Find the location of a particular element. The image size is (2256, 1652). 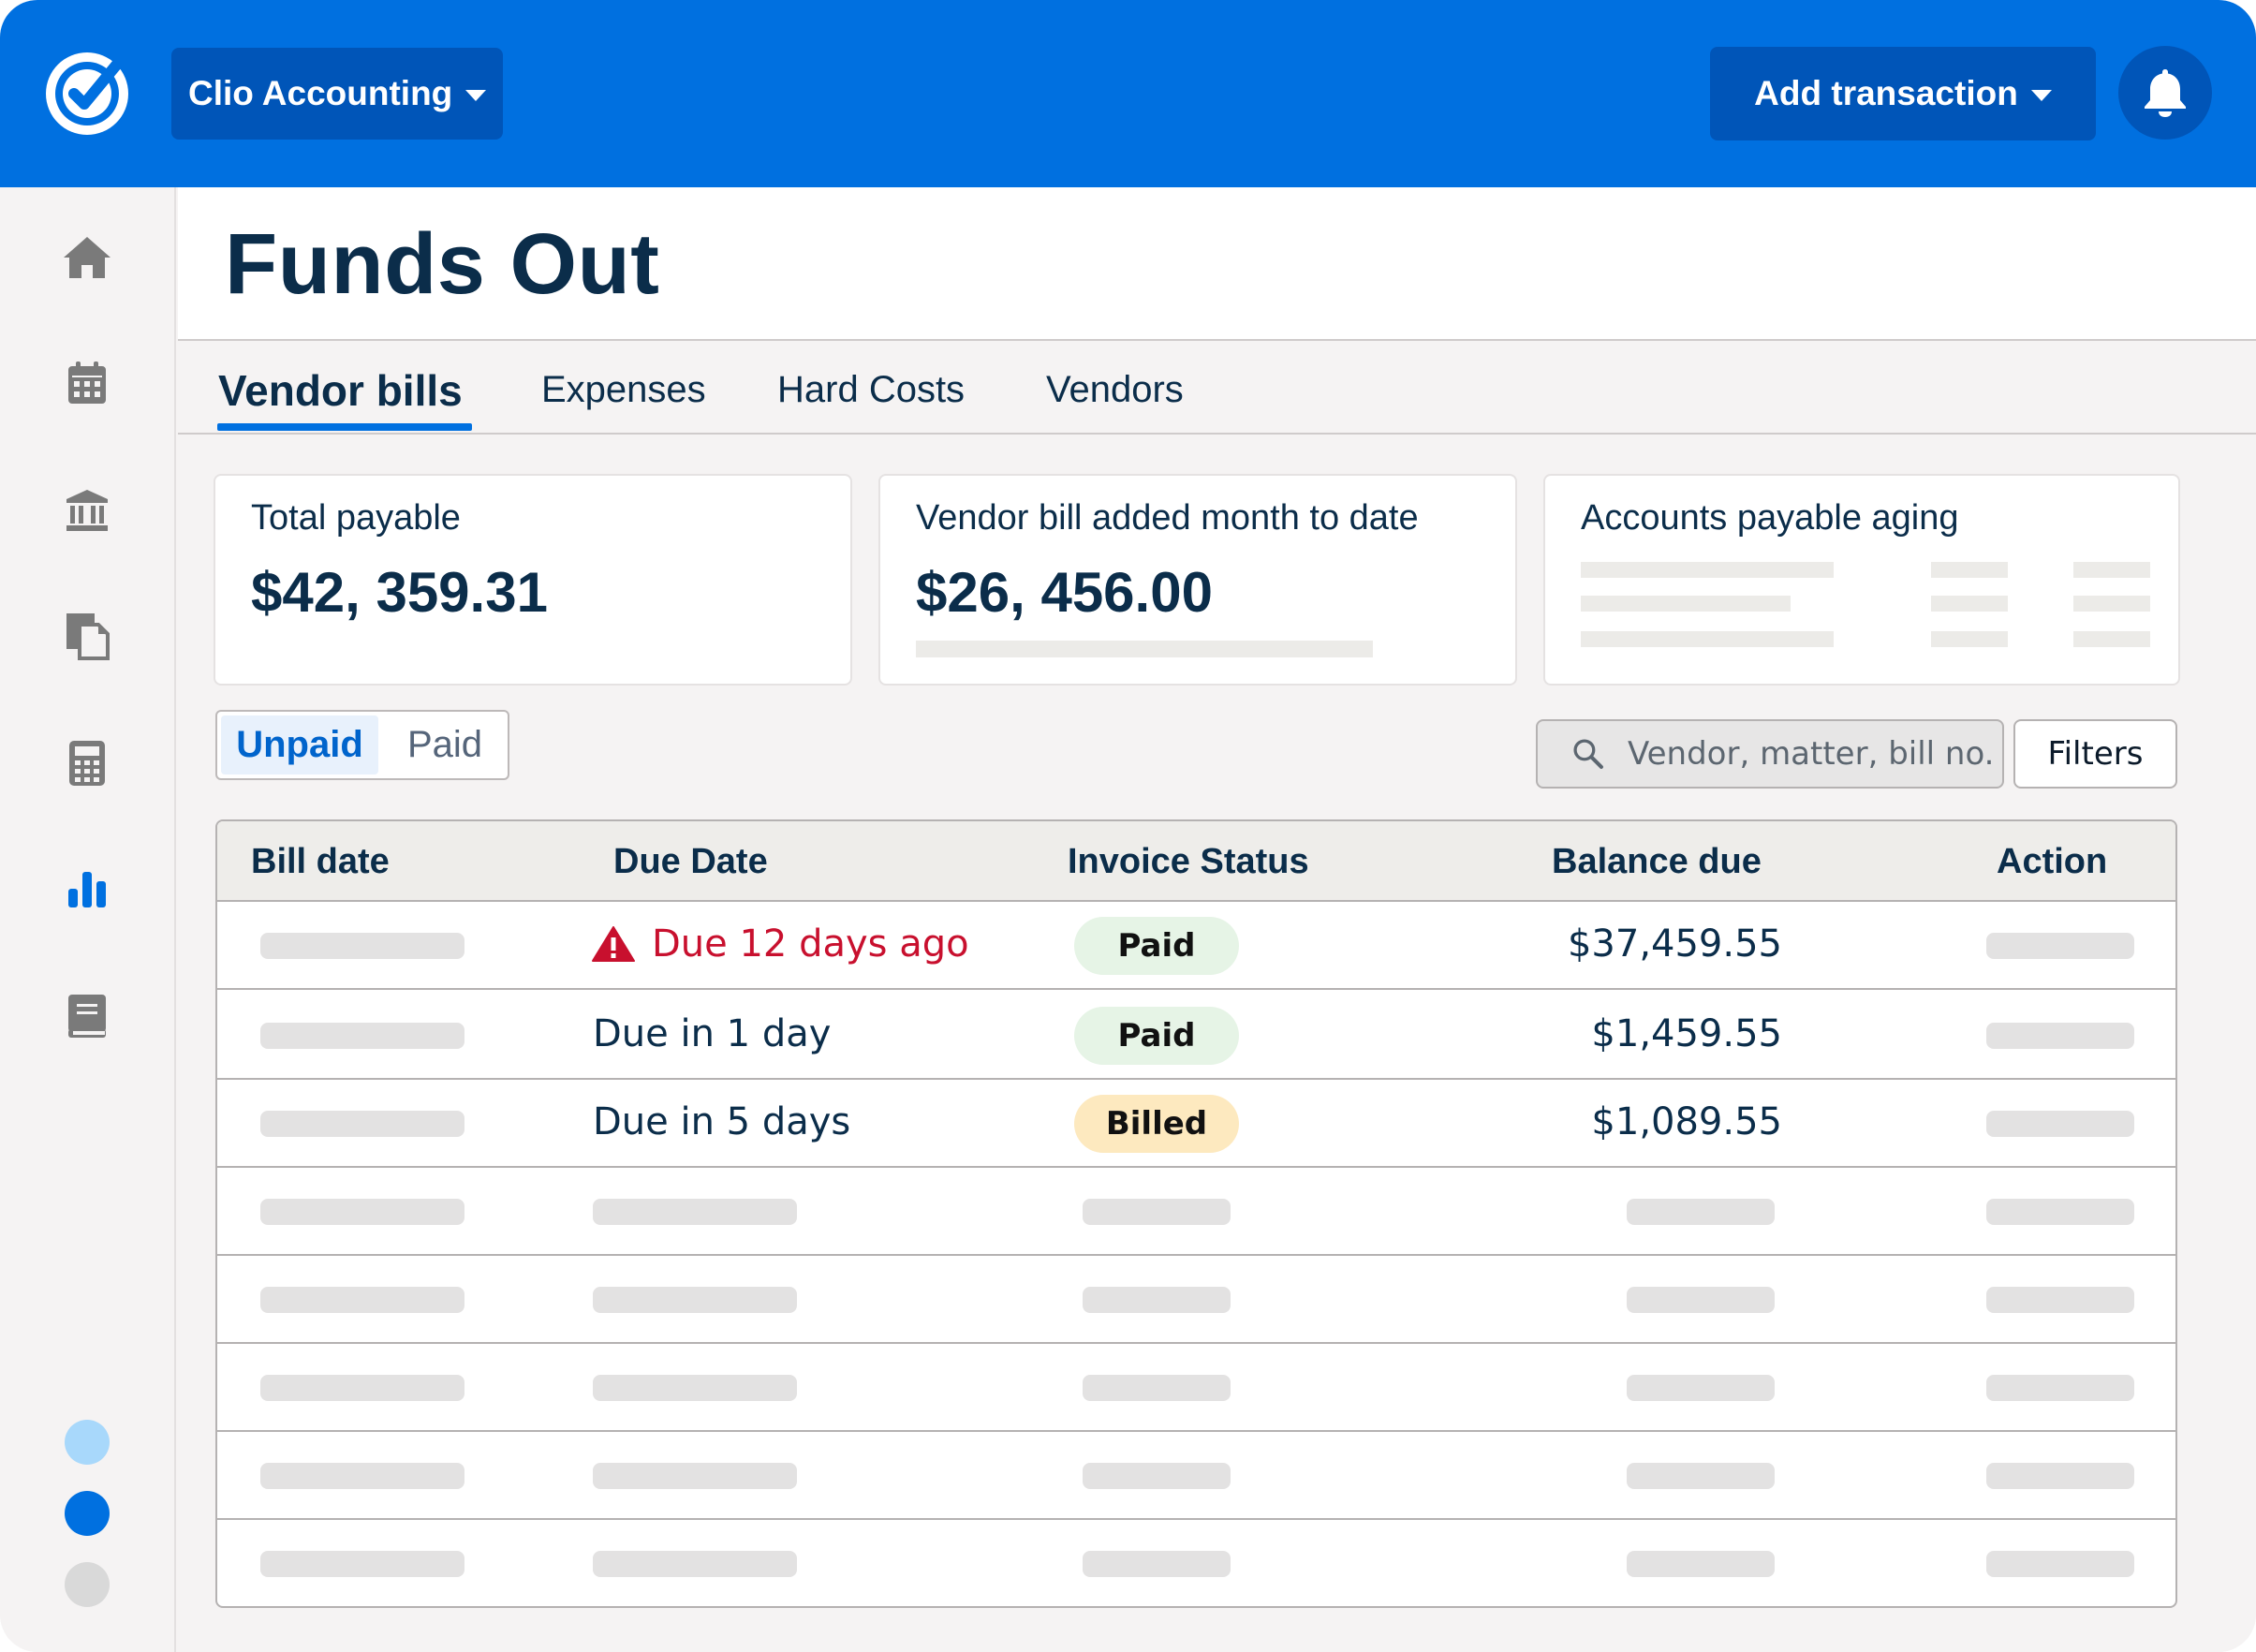

table-row: Due in 5 days Billed $1,089.55 is located at coordinates (1196, 1124).